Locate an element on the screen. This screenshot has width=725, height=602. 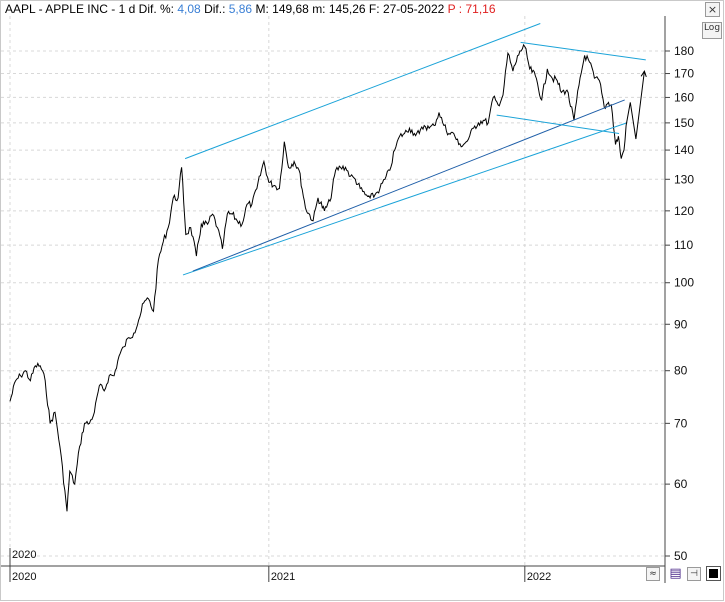
header-min-label: m: is located at coordinates (318, 9).